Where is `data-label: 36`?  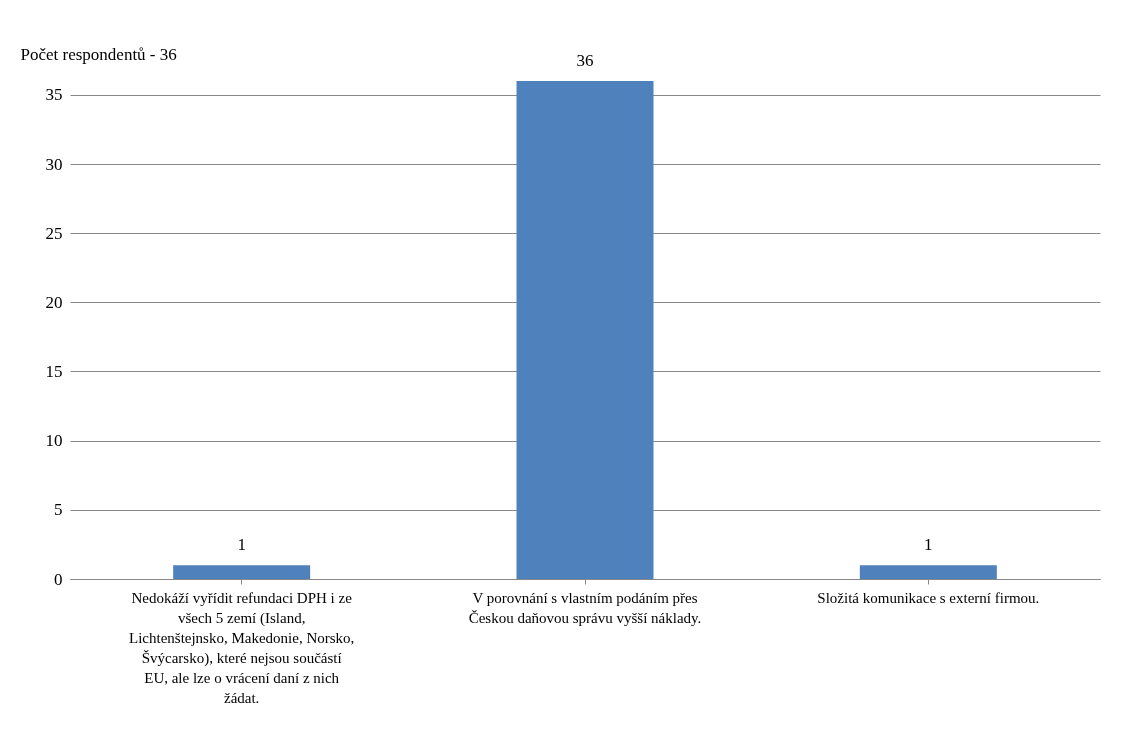 data-label: 36 is located at coordinates (585, 60).